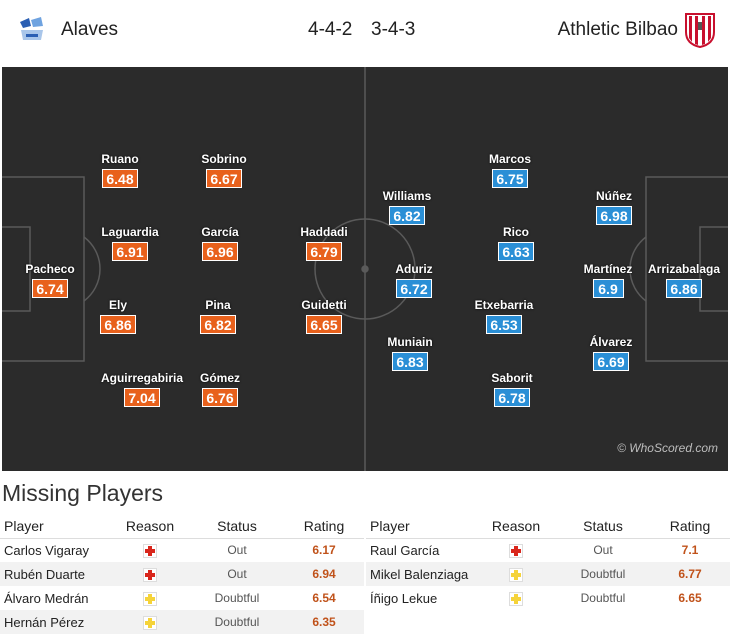 Image resolution: width=730 pixels, height=644 pixels. Describe the element at coordinates (614, 215) in the screenshot. I see `player-rating: 6.98` at that location.